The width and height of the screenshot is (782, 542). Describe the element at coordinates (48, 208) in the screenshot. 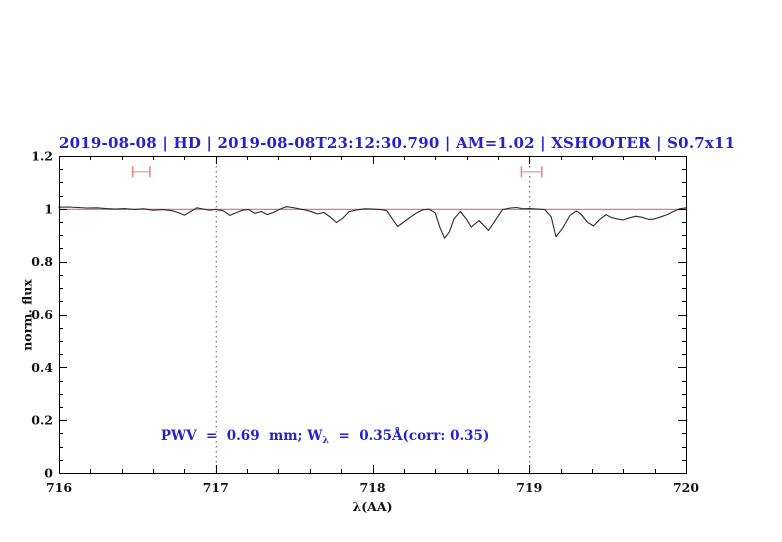

I see `y-tick-label: 1` at that location.